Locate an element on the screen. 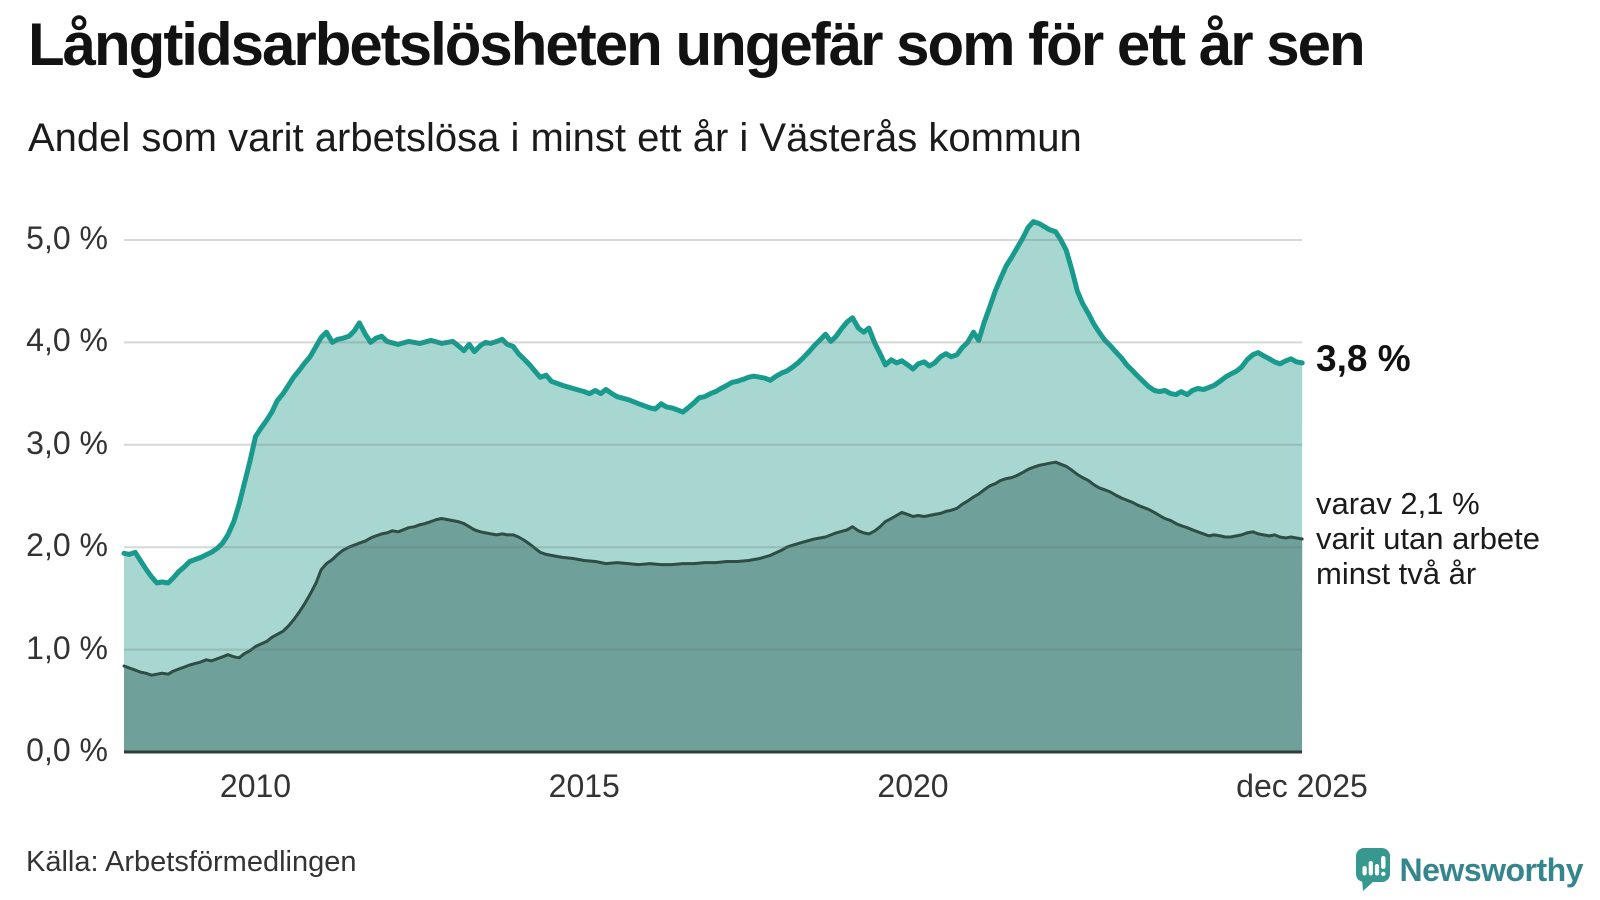 The width and height of the screenshot is (1600, 900). brand-logo: Newsworthy is located at coordinates (1469, 870).